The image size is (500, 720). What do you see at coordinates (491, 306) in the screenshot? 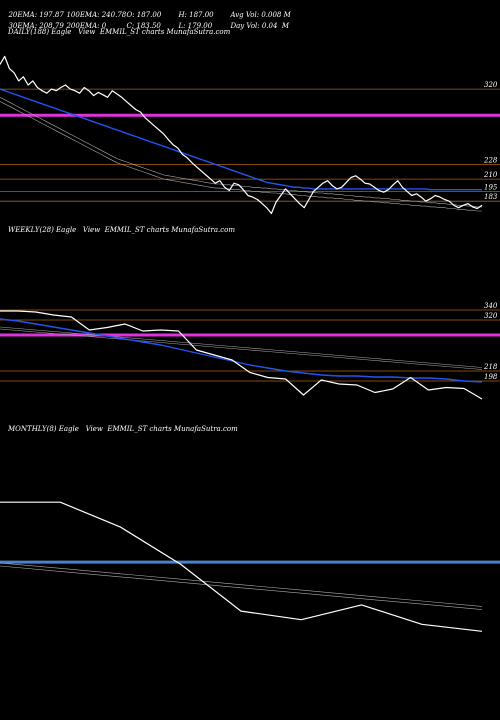
I see `weekly-level-label-340: 340` at bounding box center [491, 306].